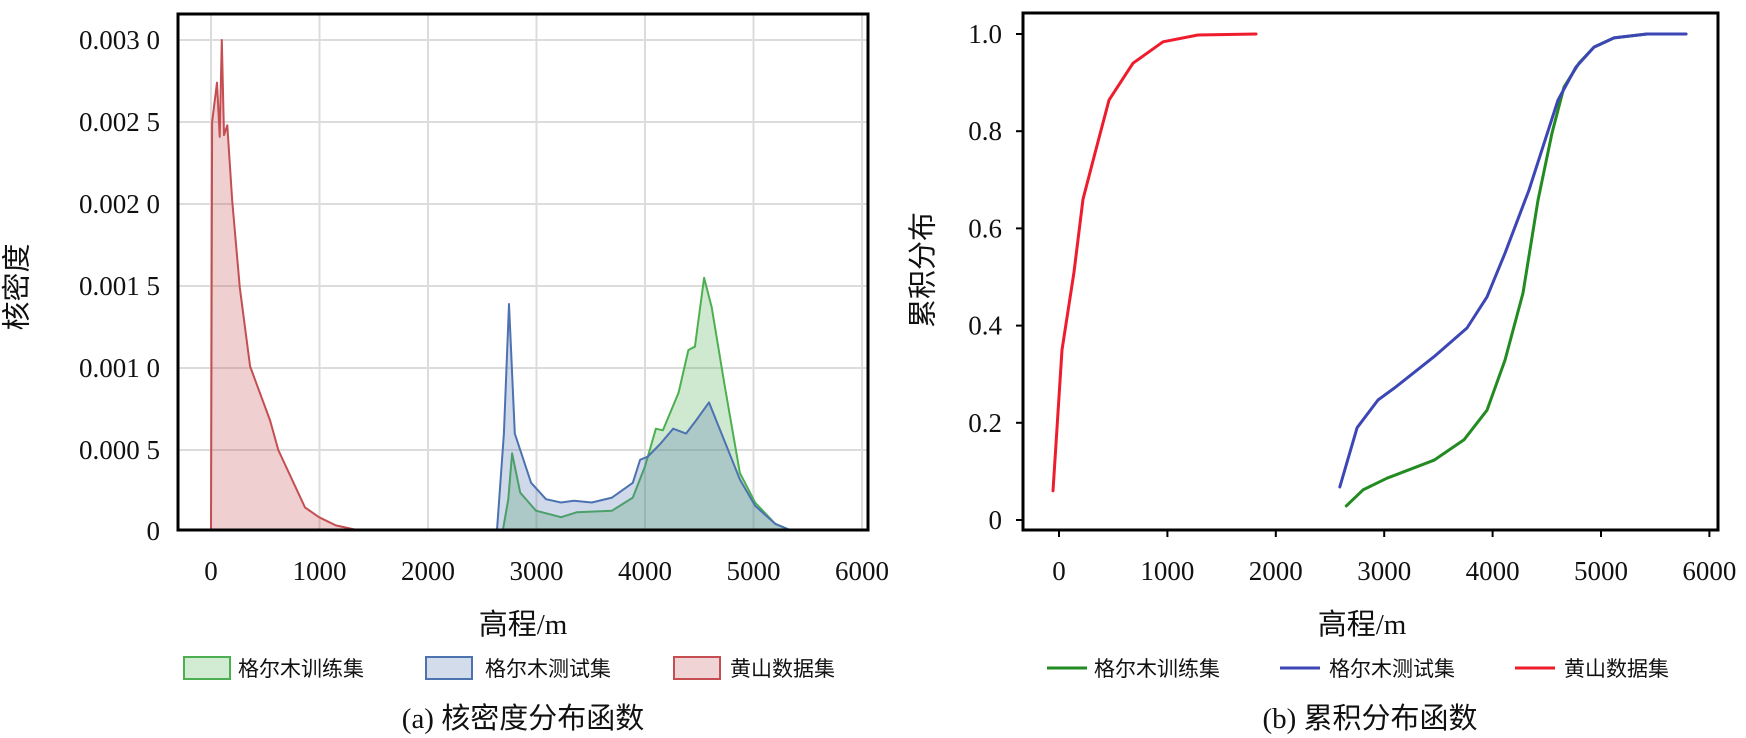 The height and width of the screenshot is (738, 1746). Describe the element at coordinates (1369, 718) in the screenshot. I see `cdf-caption: (b) 累积分布函数` at that location.